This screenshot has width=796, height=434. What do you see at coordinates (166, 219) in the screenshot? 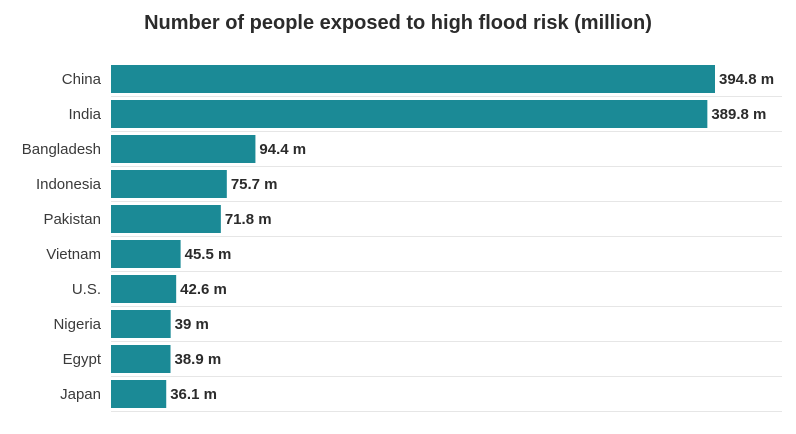
I see `bar-pakistan` at bounding box center [166, 219].